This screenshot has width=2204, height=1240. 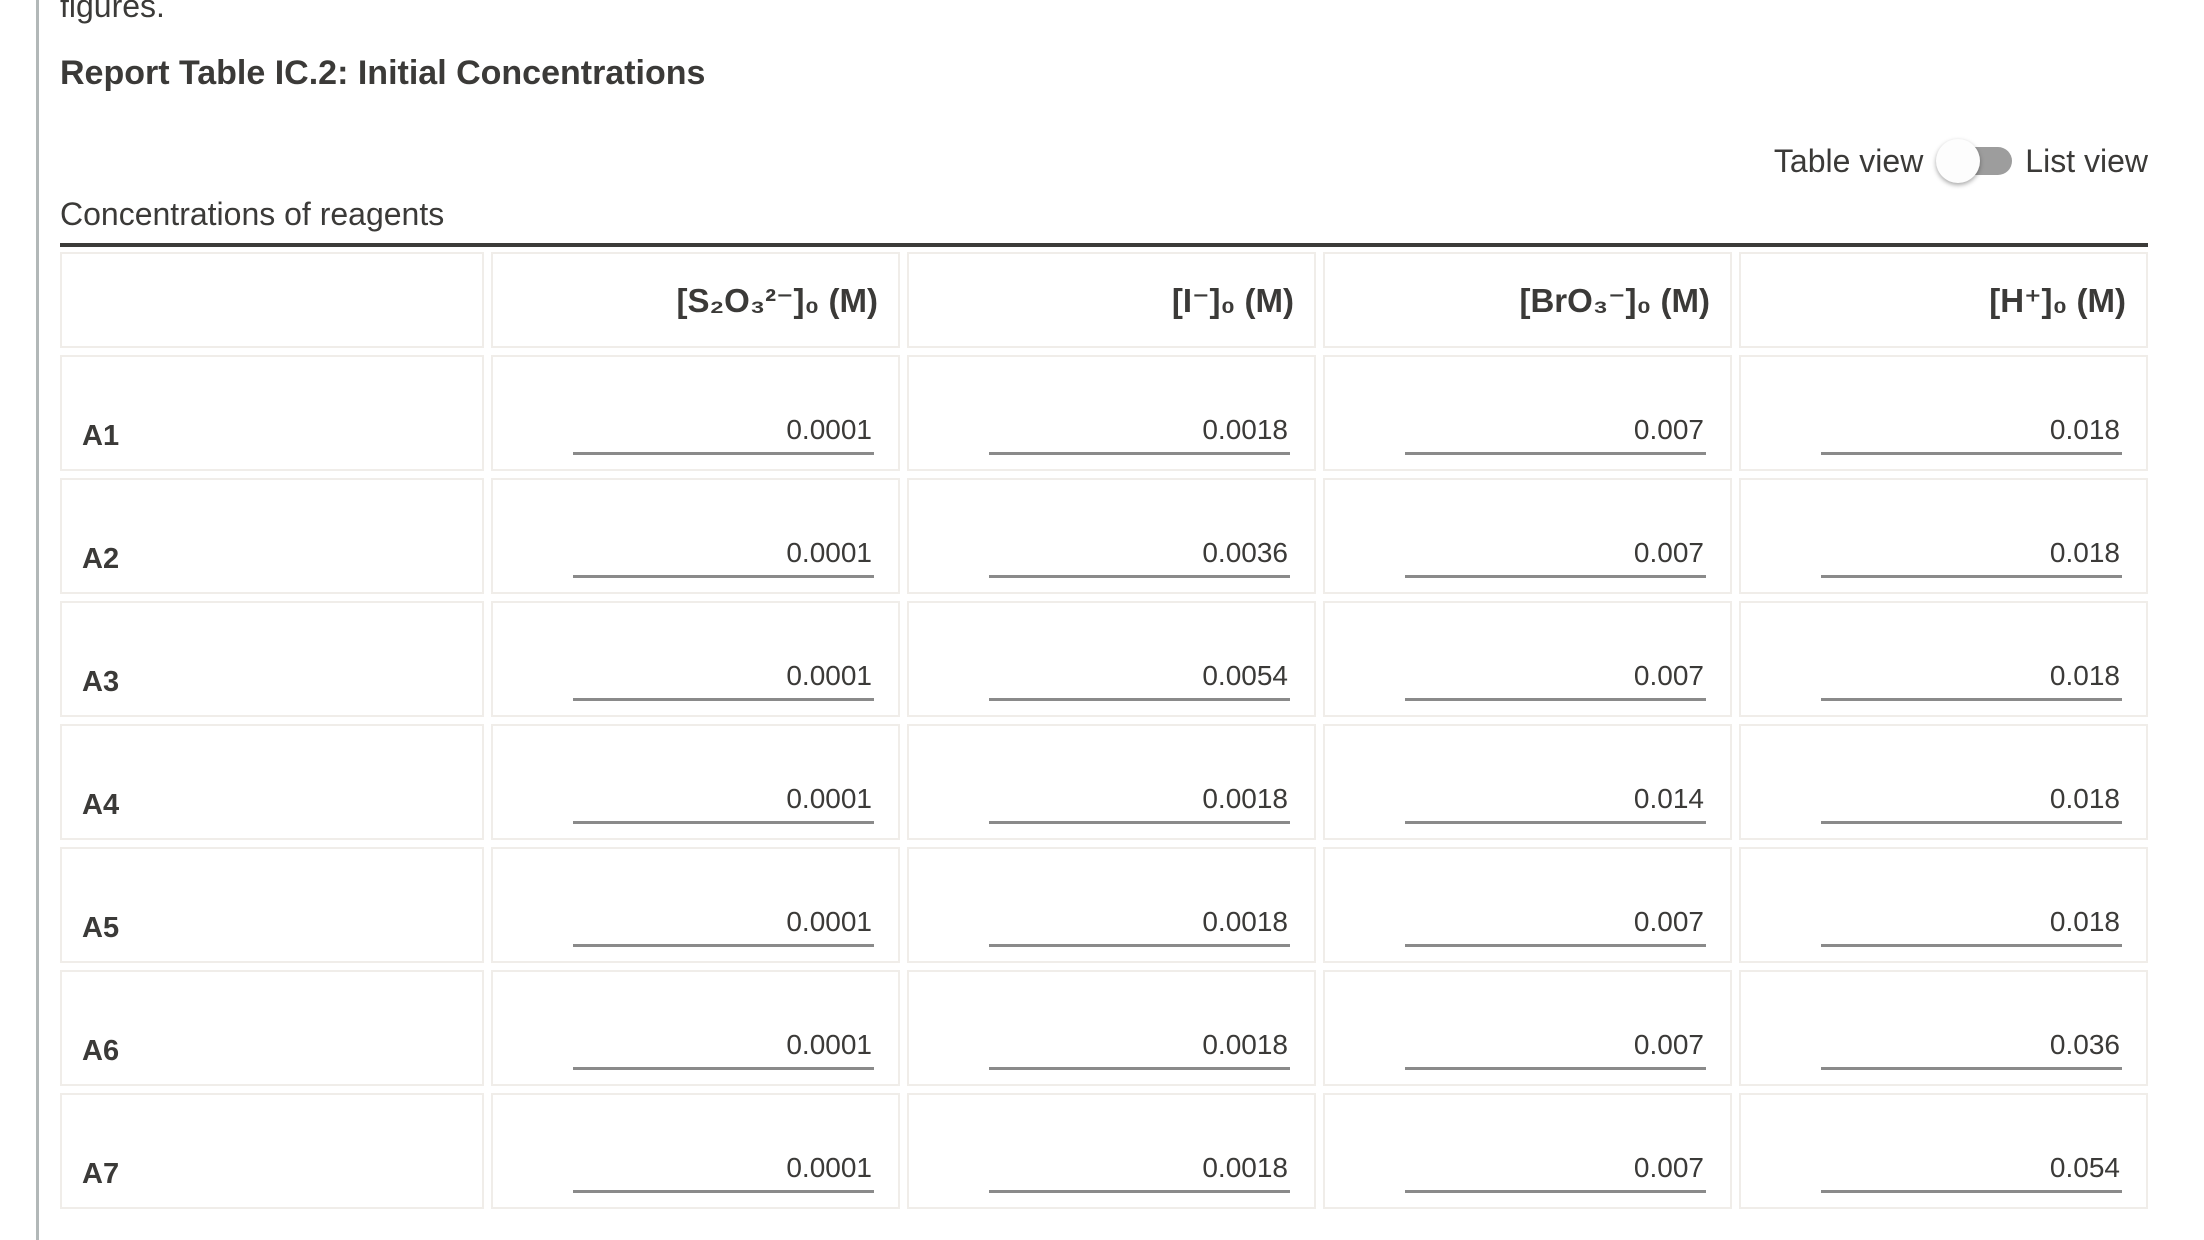 I want to click on column-header-iodide: [I⁻]₀ (M), so click(x=1111, y=300).